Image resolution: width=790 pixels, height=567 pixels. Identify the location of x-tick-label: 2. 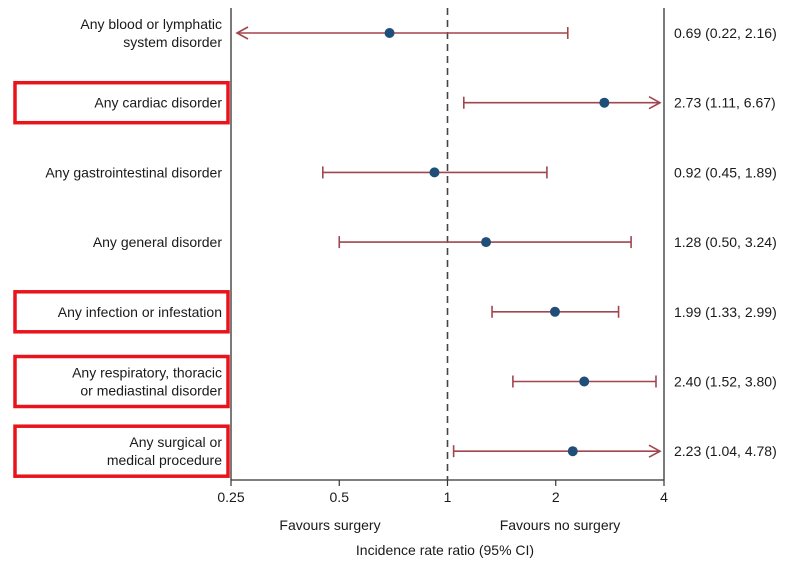
(556, 497).